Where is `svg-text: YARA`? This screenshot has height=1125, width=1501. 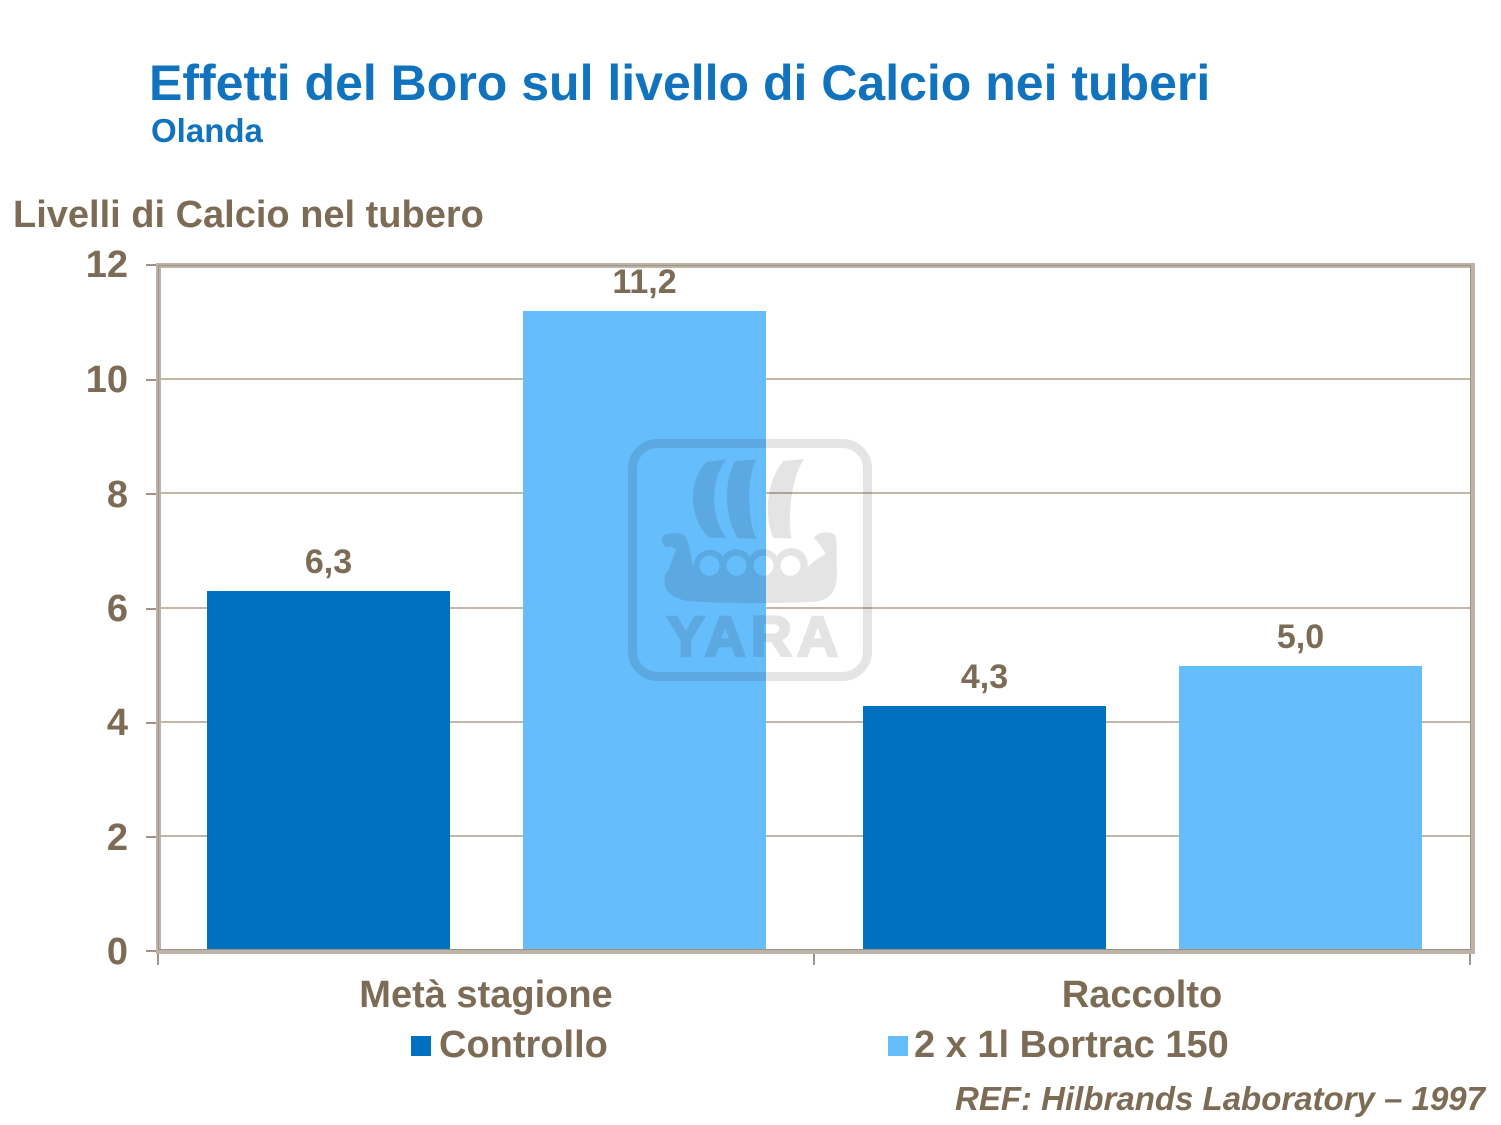
svg-text: YARA is located at coordinates (755, 637).